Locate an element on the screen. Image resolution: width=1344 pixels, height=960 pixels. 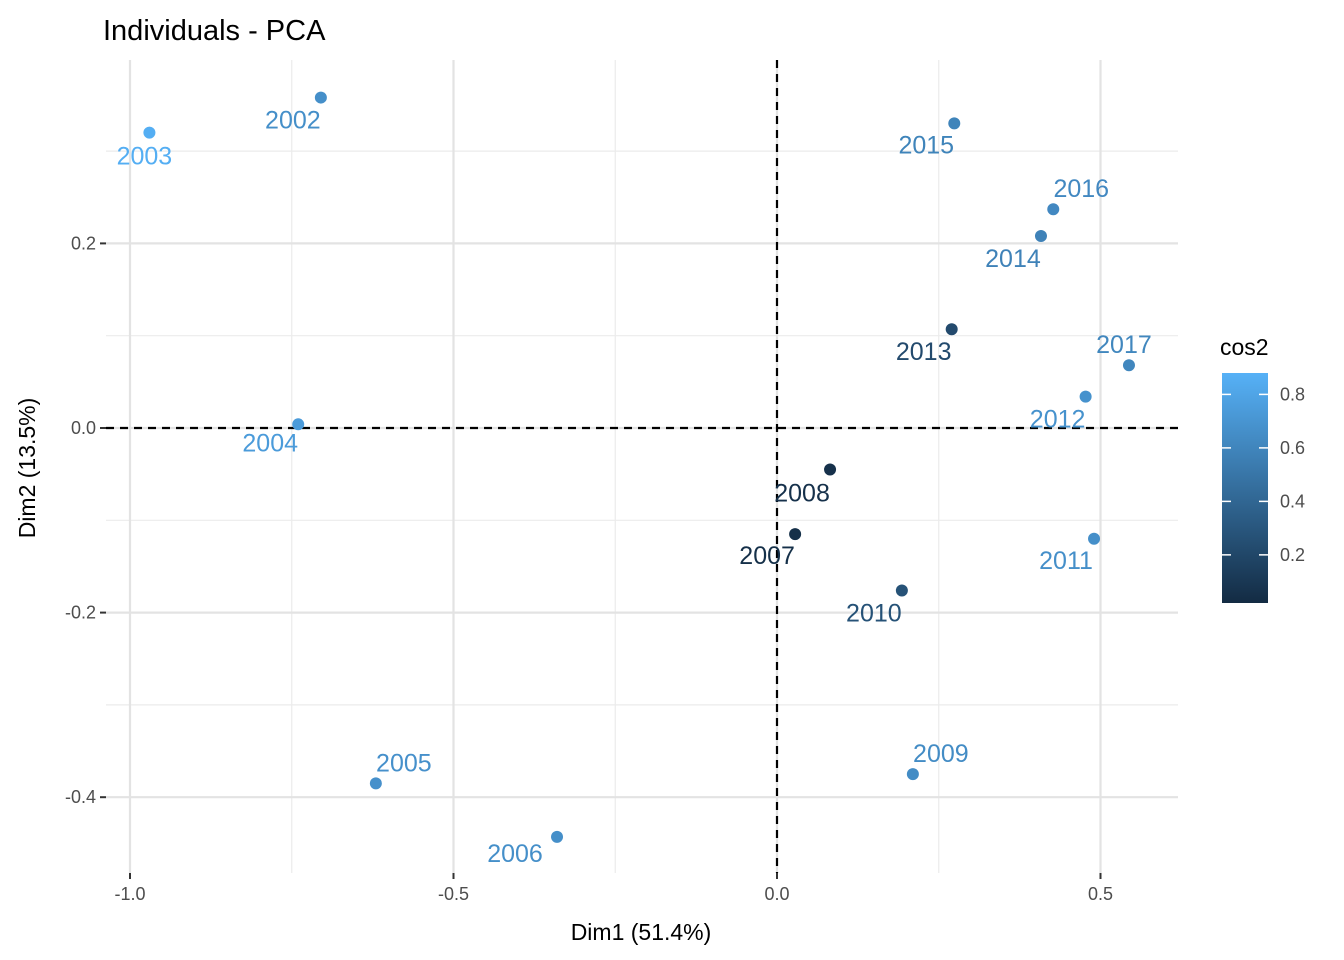
point-label-2016: 2016 is located at coordinates (1081, 189).